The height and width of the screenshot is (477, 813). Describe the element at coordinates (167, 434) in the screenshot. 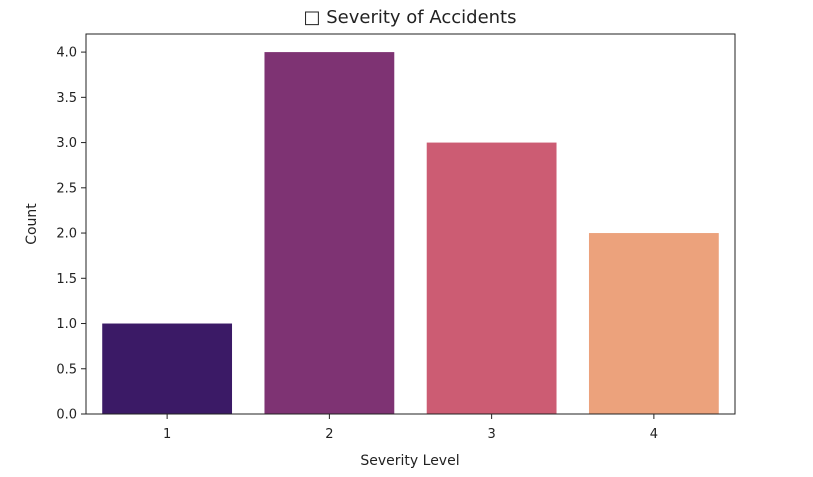

I see `x-tick-label: 1` at that location.